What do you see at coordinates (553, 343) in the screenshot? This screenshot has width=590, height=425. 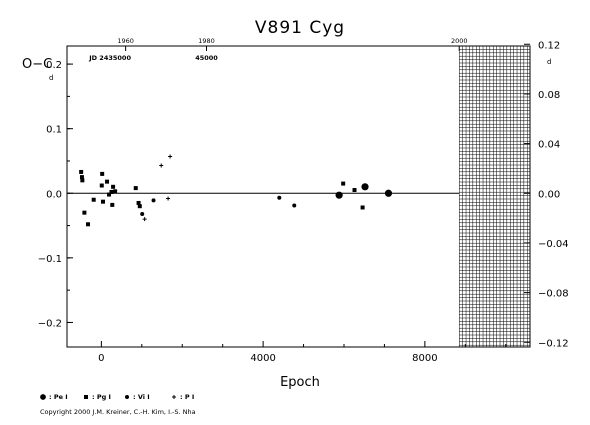 I see `y-right-tick-label: −0.12` at bounding box center [553, 343].